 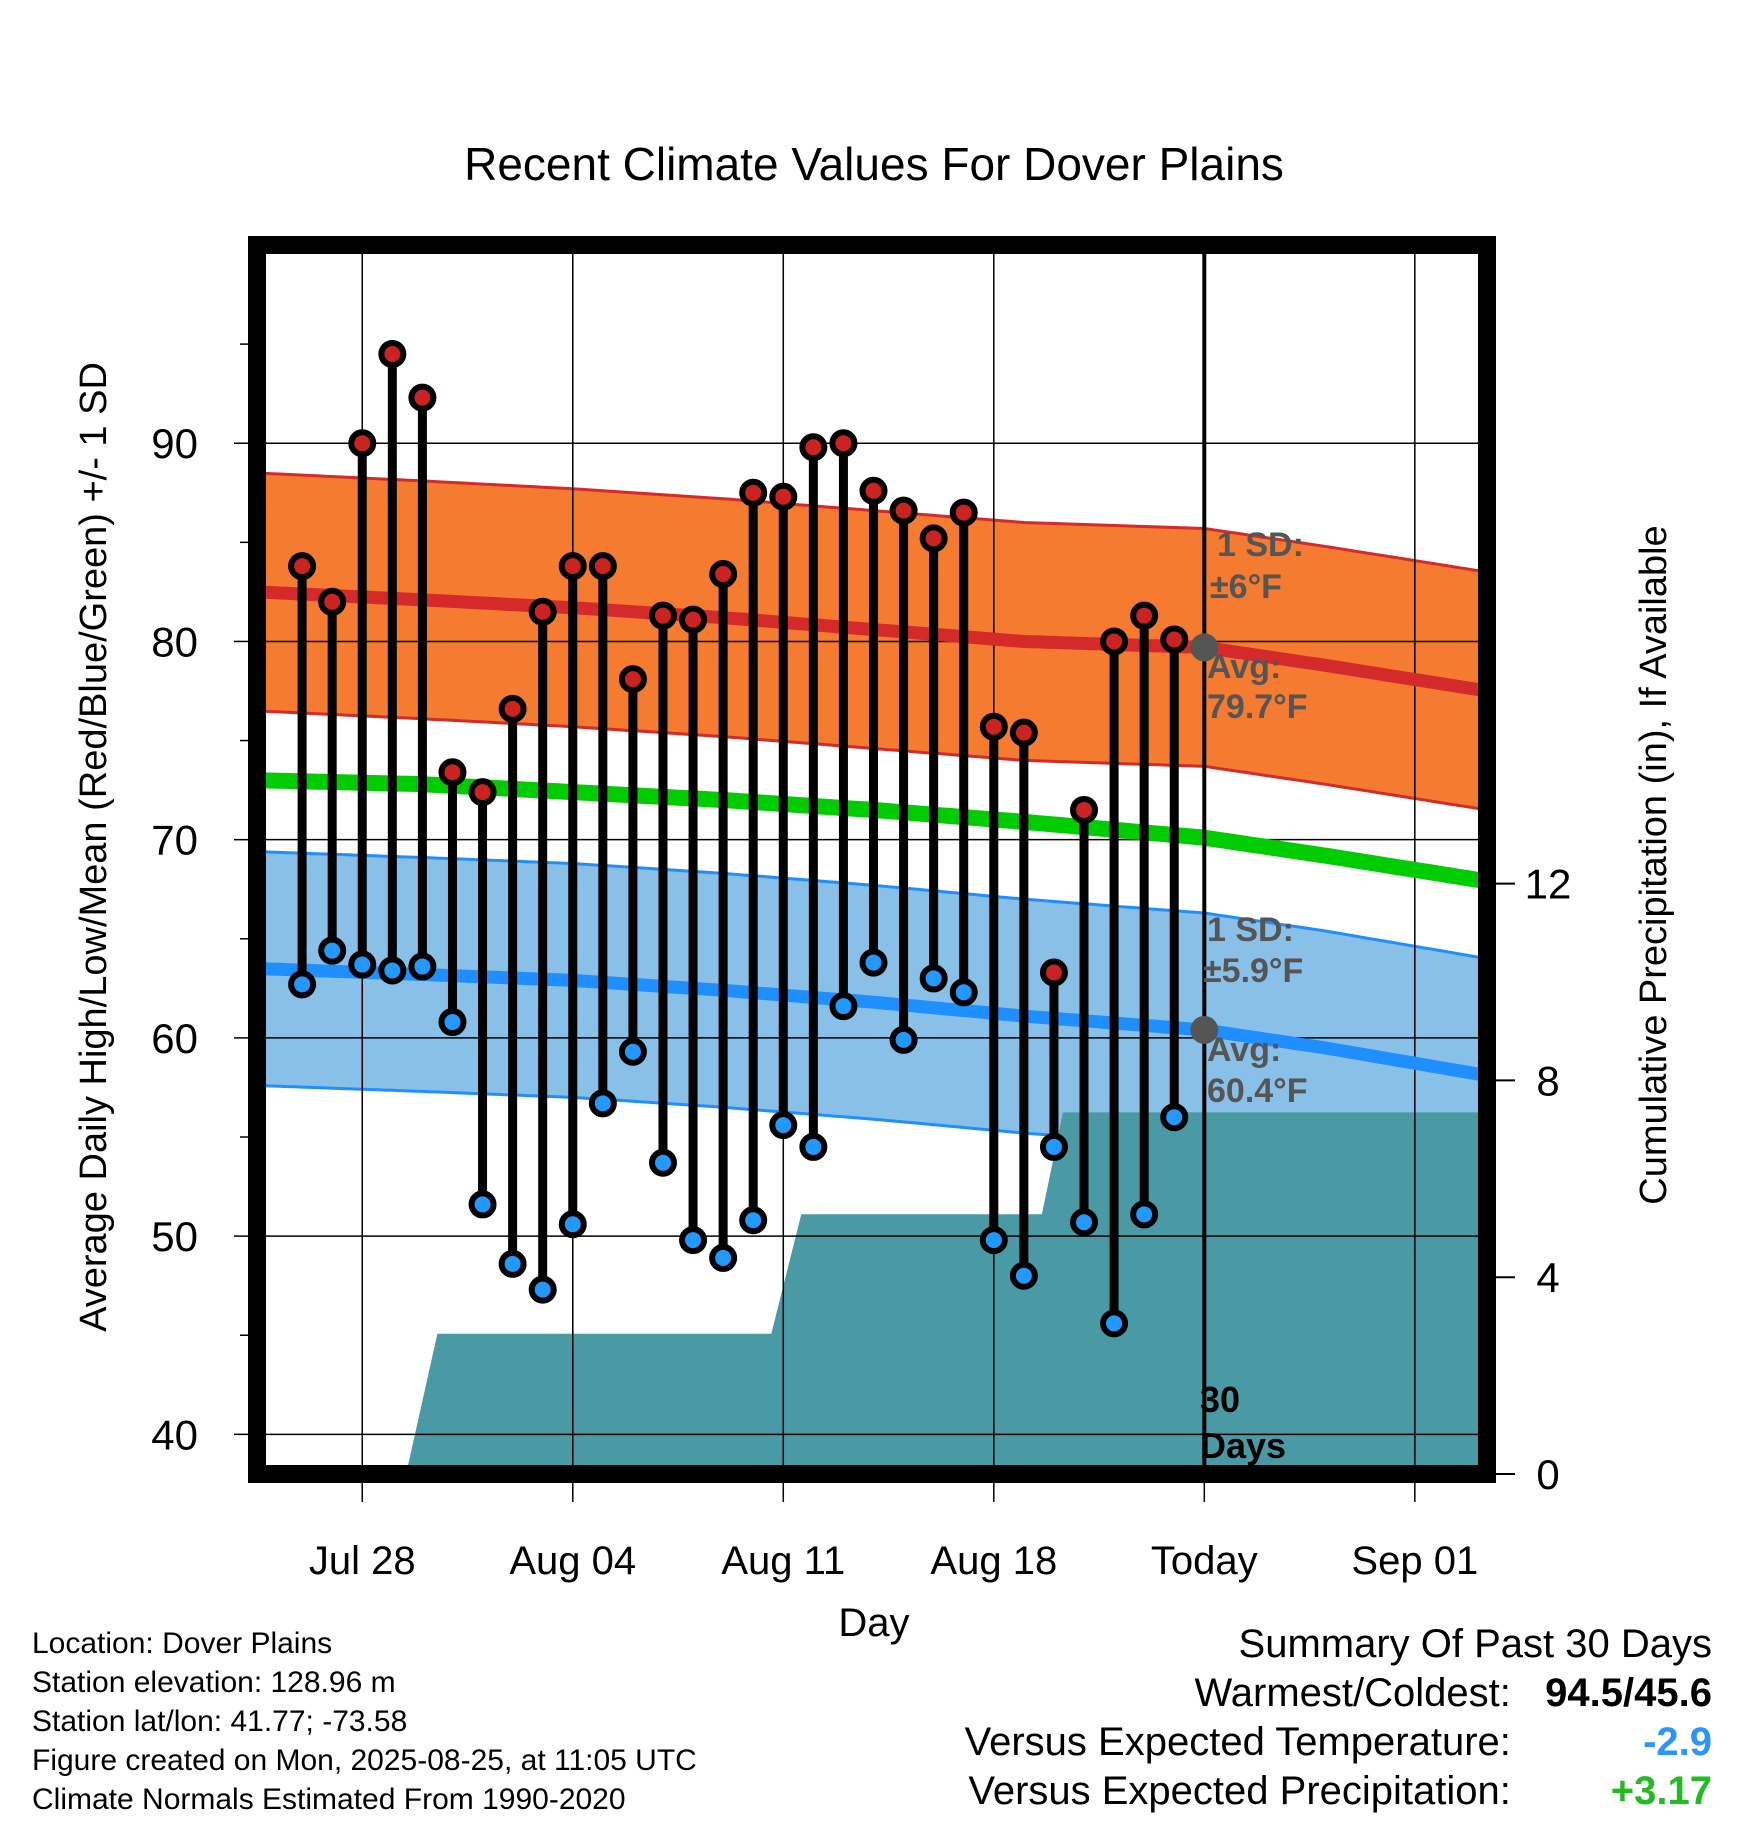 What do you see at coordinates (1239, 1791) in the screenshot?
I see `precip-label: Versus Expected Precipitation:` at bounding box center [1239, 1791].